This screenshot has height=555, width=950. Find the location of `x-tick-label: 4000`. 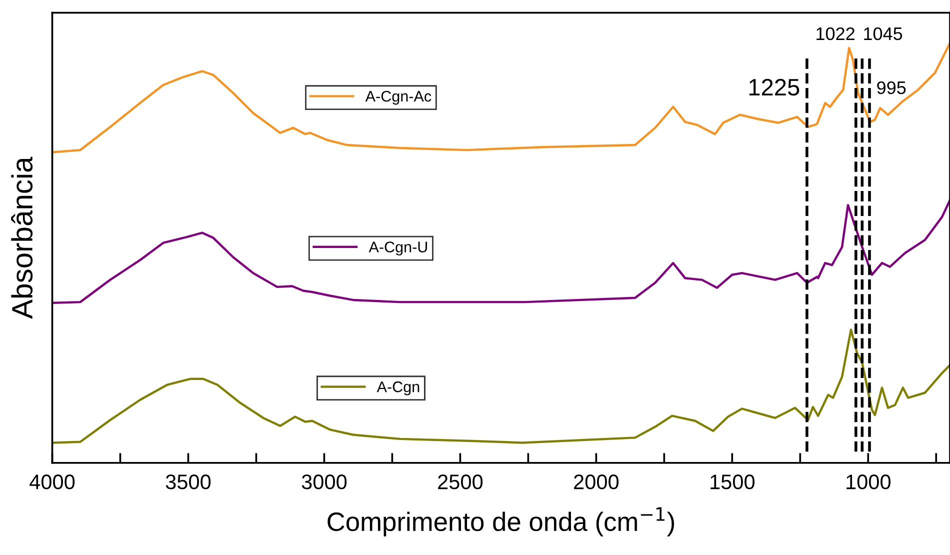

x-tick-label: 4000 is located at coordinates (52, 482).